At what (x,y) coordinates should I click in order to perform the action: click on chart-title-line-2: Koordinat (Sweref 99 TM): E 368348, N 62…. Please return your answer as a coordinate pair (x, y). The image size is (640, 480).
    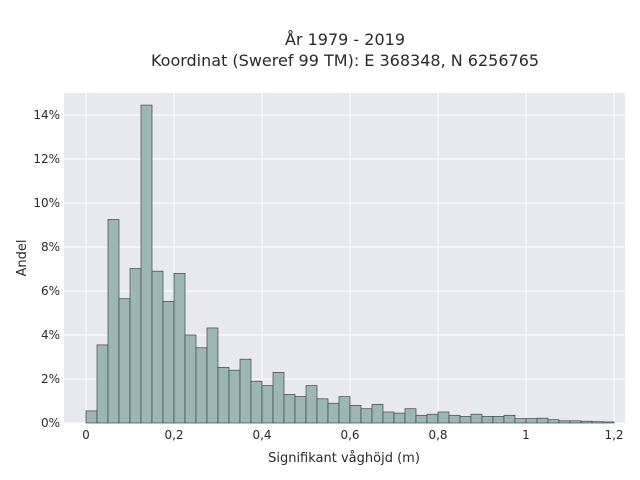
    Looking at the image, I should click on (345, 60).